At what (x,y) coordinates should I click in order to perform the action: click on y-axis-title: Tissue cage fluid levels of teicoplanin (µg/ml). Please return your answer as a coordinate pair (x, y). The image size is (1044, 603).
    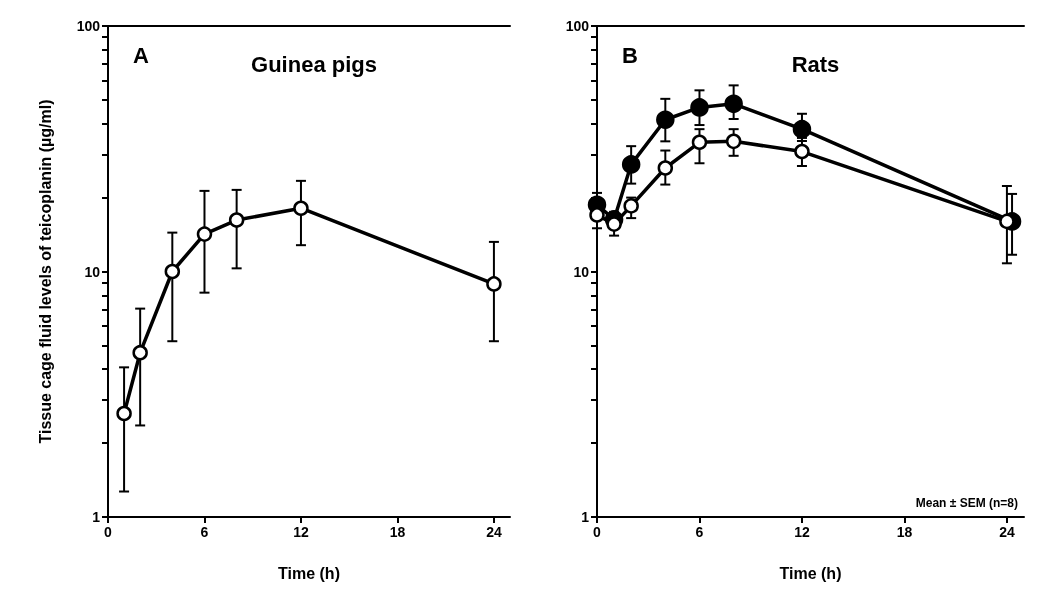
    Looking at the image, I should click on (45, 271).